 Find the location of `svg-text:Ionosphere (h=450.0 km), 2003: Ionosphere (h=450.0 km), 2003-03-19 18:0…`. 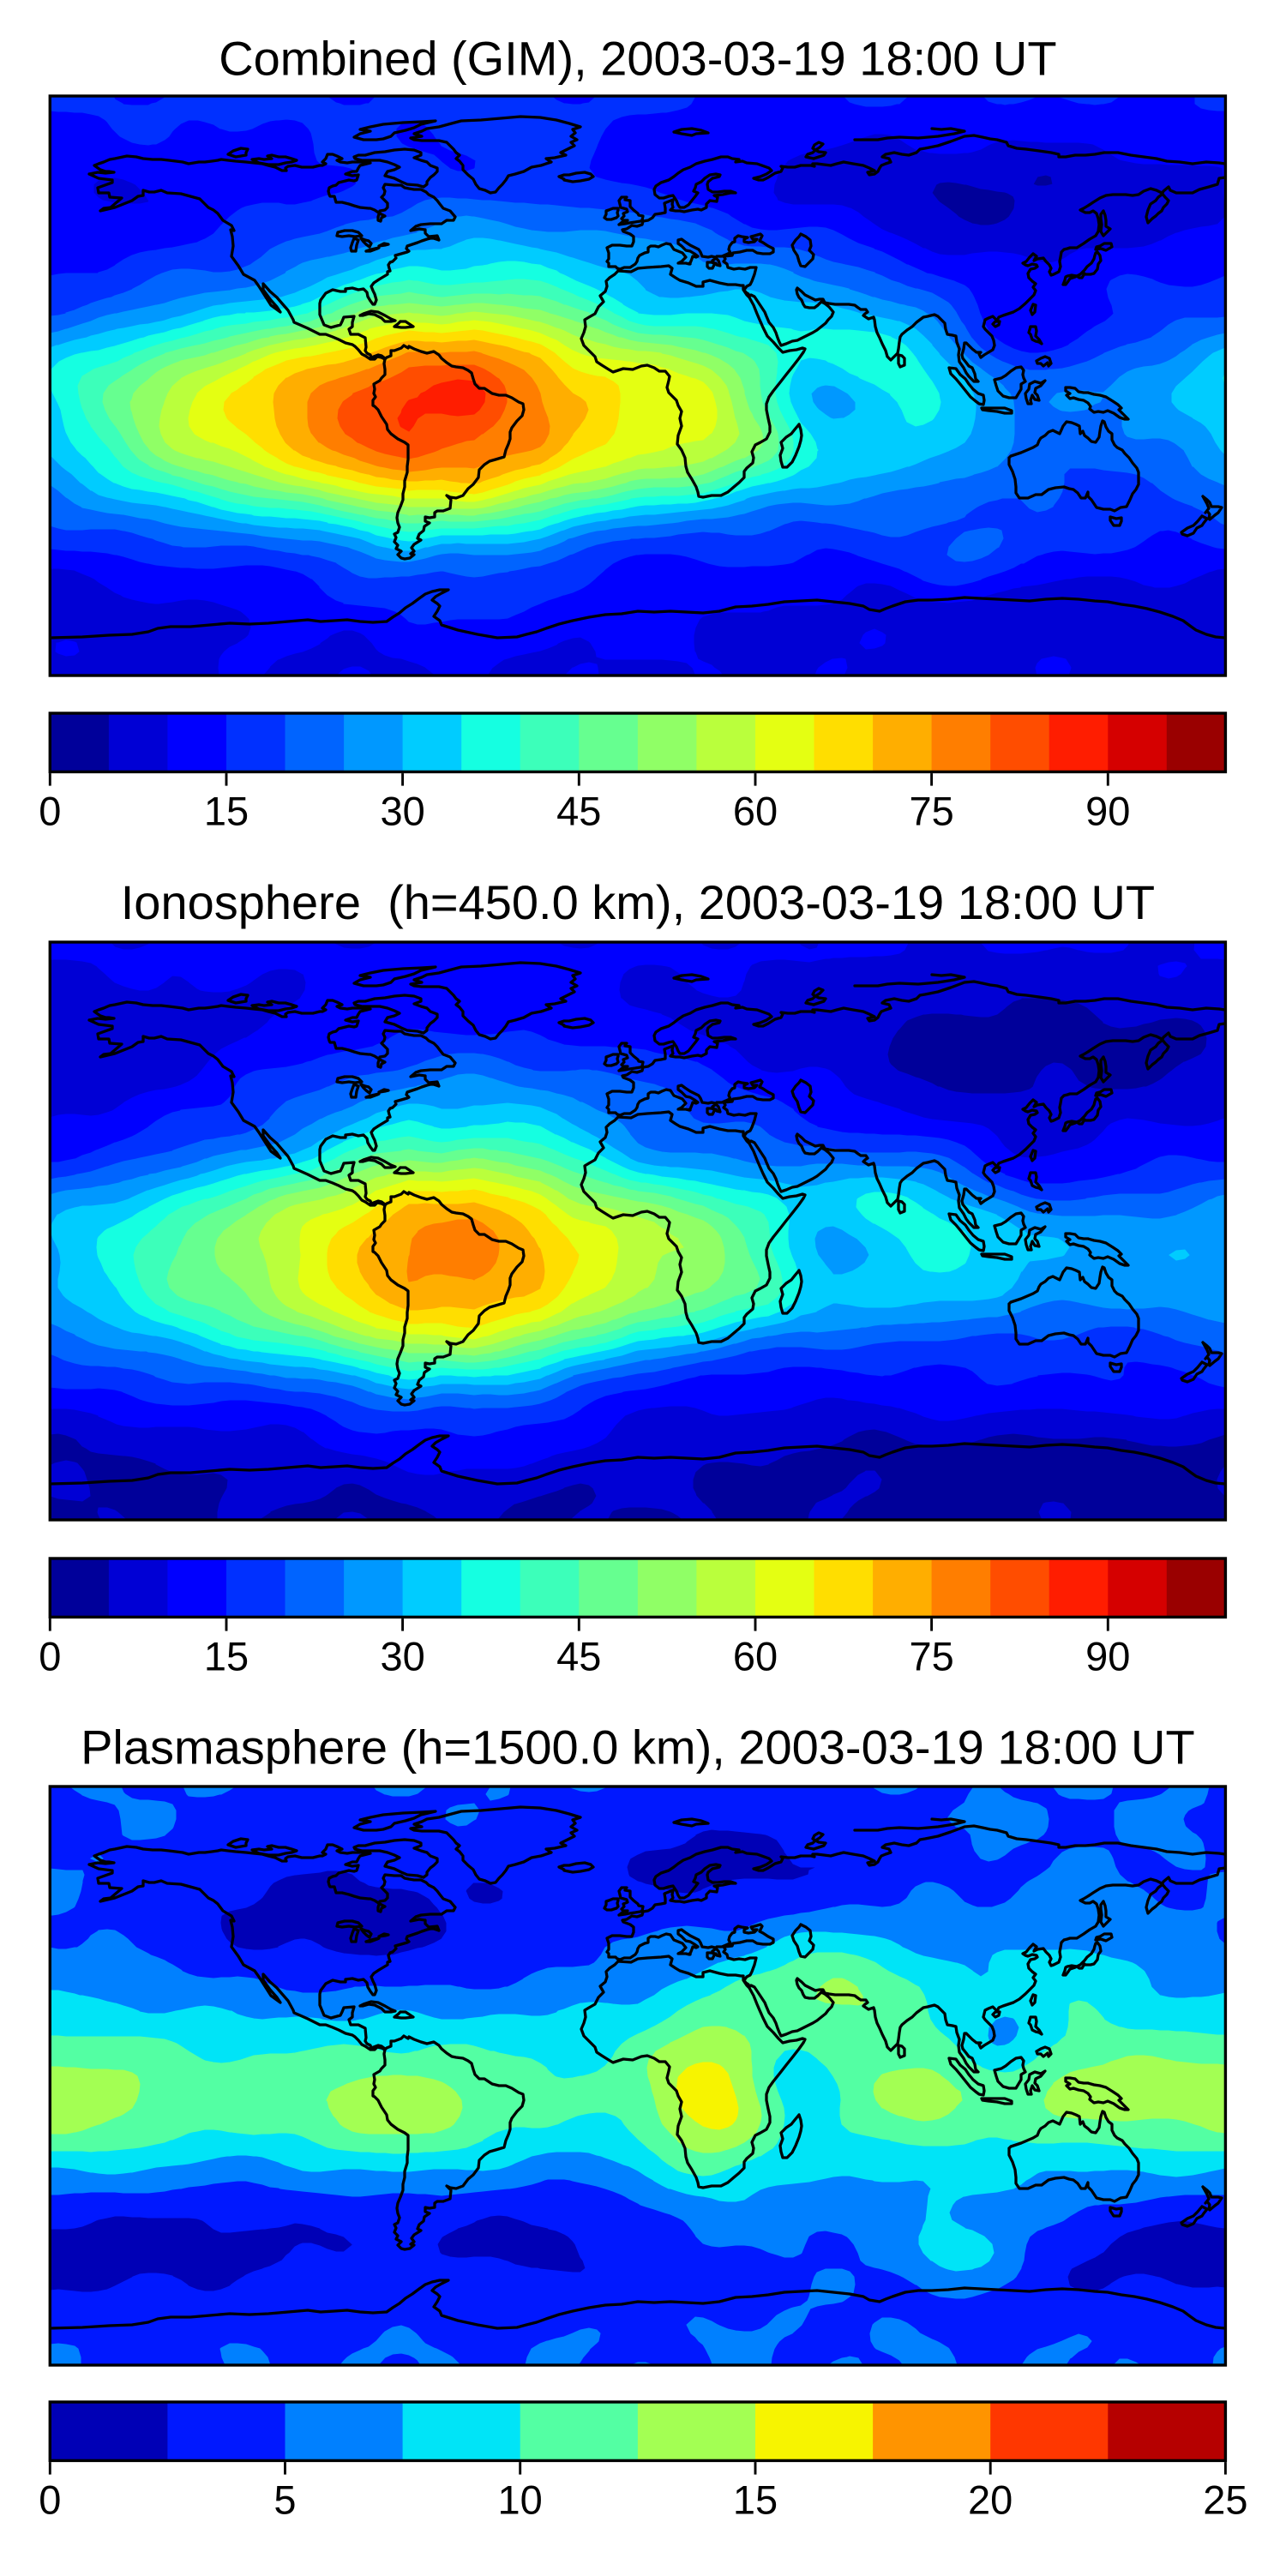

svg-text:Ionosphere (h=450.0 km), 2003: Ionosphere (h=450.0 km), 2003-03-19 18:0… is located at coordinates (638, 902).